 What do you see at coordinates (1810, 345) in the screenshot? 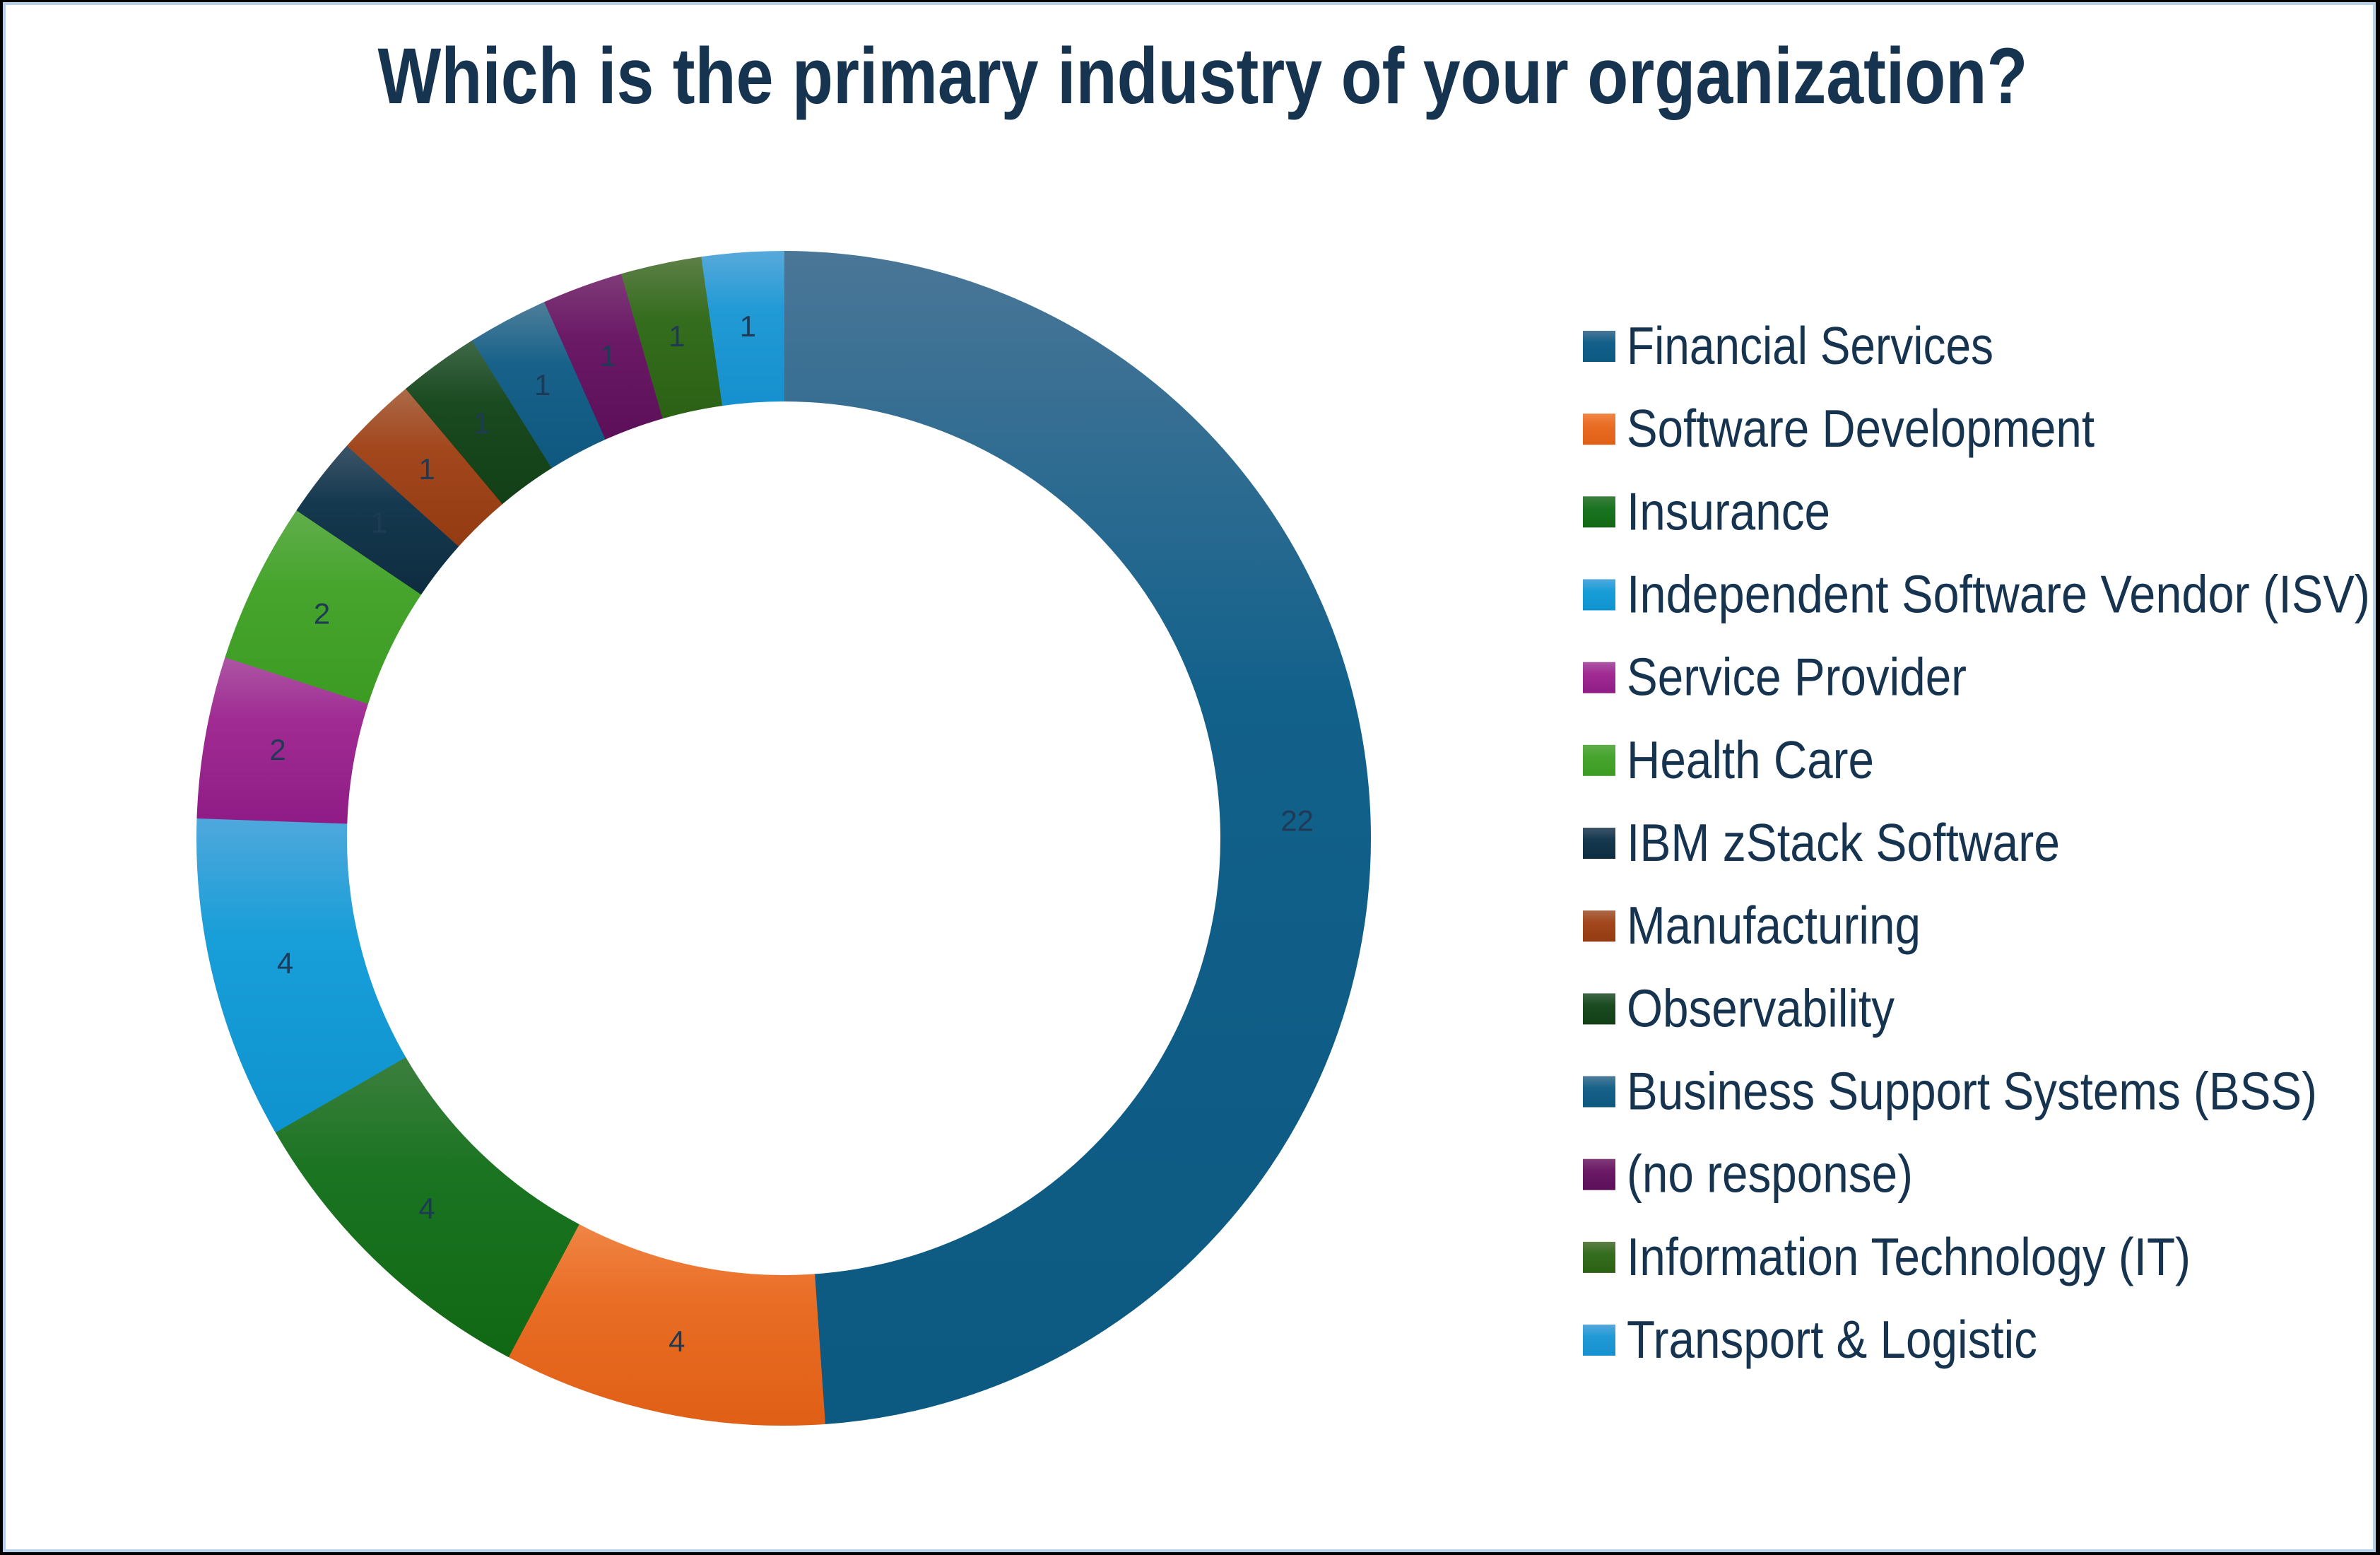
I see `svg-text: Financial Services` at bounding box center [1810, 345].